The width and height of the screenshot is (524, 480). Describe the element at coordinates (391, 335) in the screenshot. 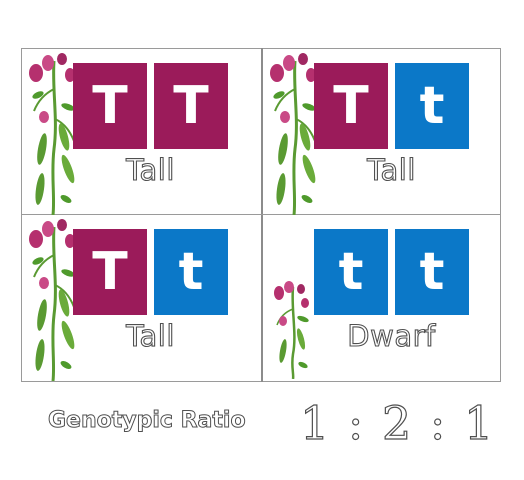

I see `phenotype-label: Dwarf` at that location.